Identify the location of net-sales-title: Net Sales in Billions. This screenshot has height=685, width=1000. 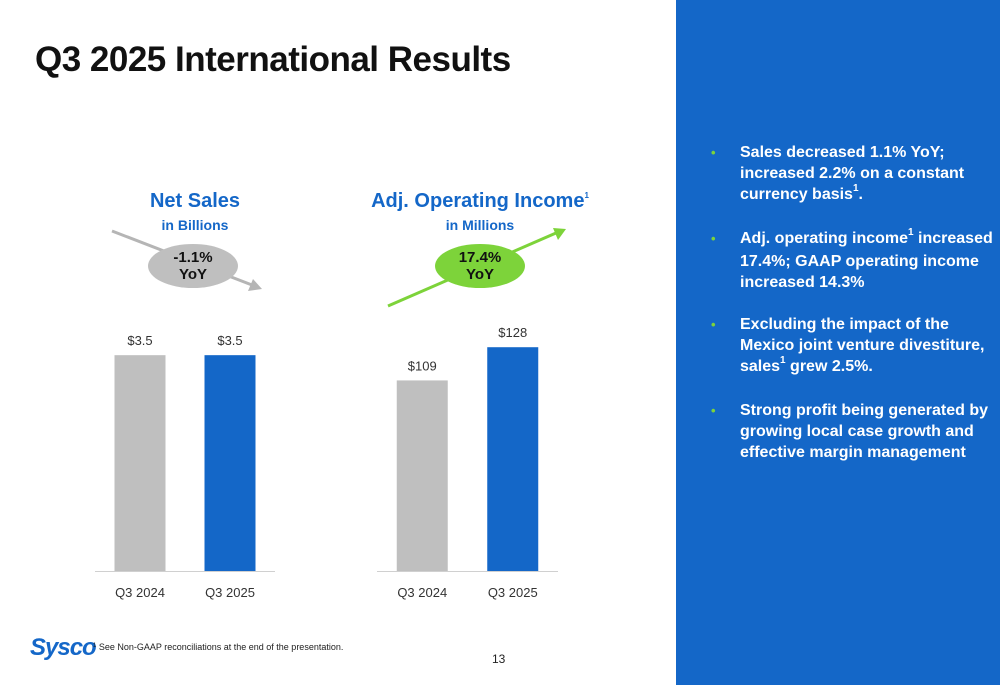
(195, 211).